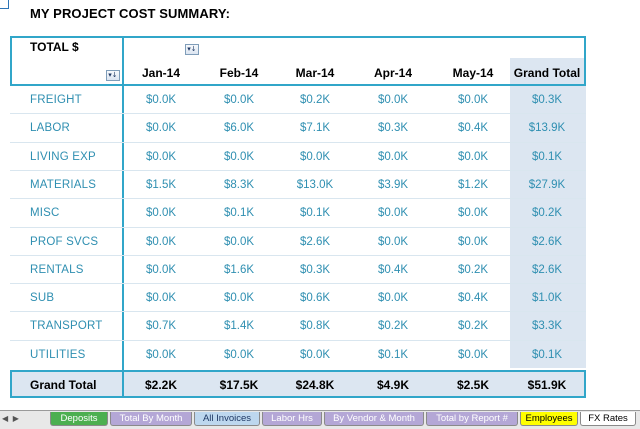 This screenshot has height=429, width=640. I want to click on grand-total-label: Grand Total, so click(63, 385).